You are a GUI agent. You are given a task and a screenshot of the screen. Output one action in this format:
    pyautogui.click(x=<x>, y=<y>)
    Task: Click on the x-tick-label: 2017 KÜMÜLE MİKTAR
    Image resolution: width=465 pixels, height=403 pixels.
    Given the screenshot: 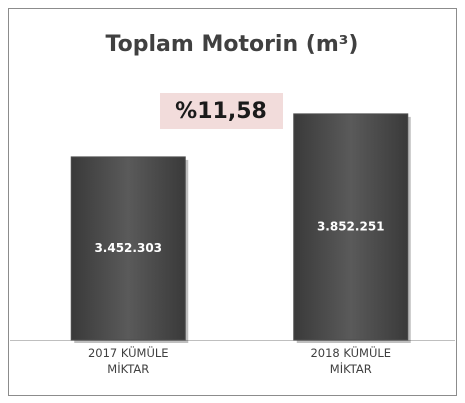 What is the action you would take?
    pyautogui.click(x=128, y=361)
    